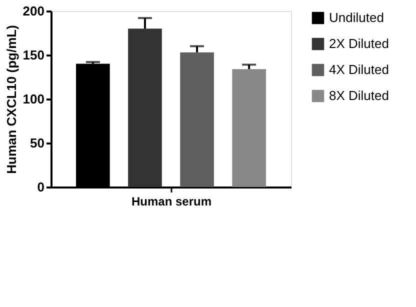  Describe the element at coordinates (171, 201) in the screenshot. I see `x-axis-title: Human serum` at that location.